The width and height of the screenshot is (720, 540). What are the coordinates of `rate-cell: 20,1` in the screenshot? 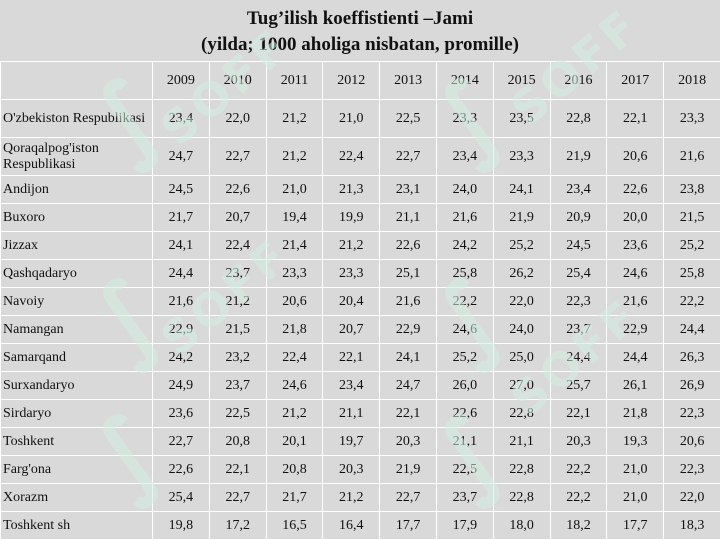 It's located at (294, 441).